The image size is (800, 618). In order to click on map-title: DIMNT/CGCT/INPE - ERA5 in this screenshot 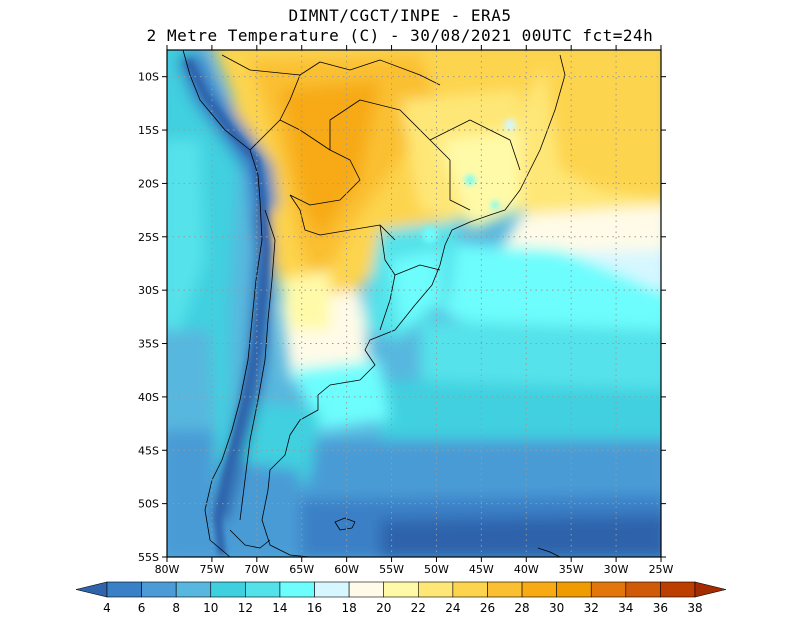, I will do `click(400, 15)`.